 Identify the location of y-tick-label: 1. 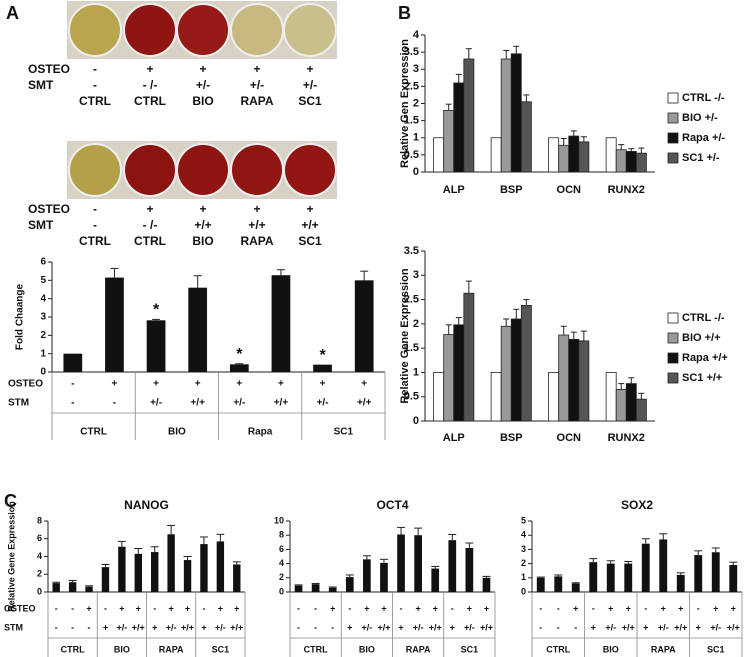
(43, 353).